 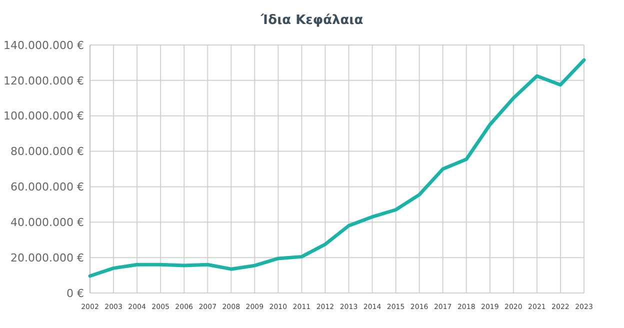 What do you see at coordinates (47, 257) in the screenshot?
I see `y-tick-label: 20.000.000 €` at bounding box center [47, 257].